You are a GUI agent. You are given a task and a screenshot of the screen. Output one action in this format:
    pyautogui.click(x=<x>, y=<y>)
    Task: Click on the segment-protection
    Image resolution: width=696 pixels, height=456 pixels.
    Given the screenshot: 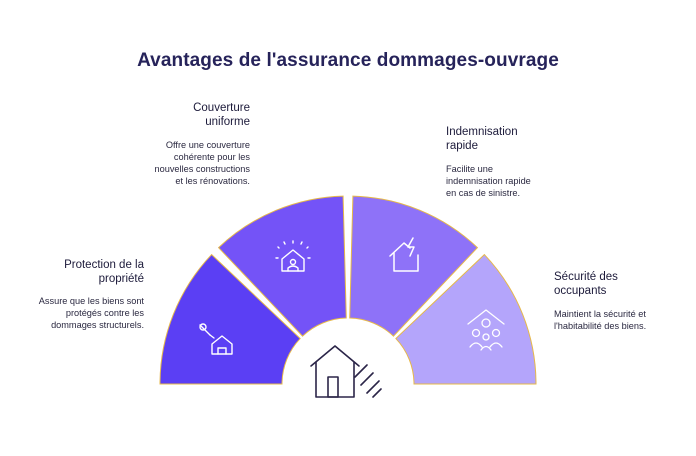 What is the action you would take?
    pyautogui.click(x=230, y=319)
    